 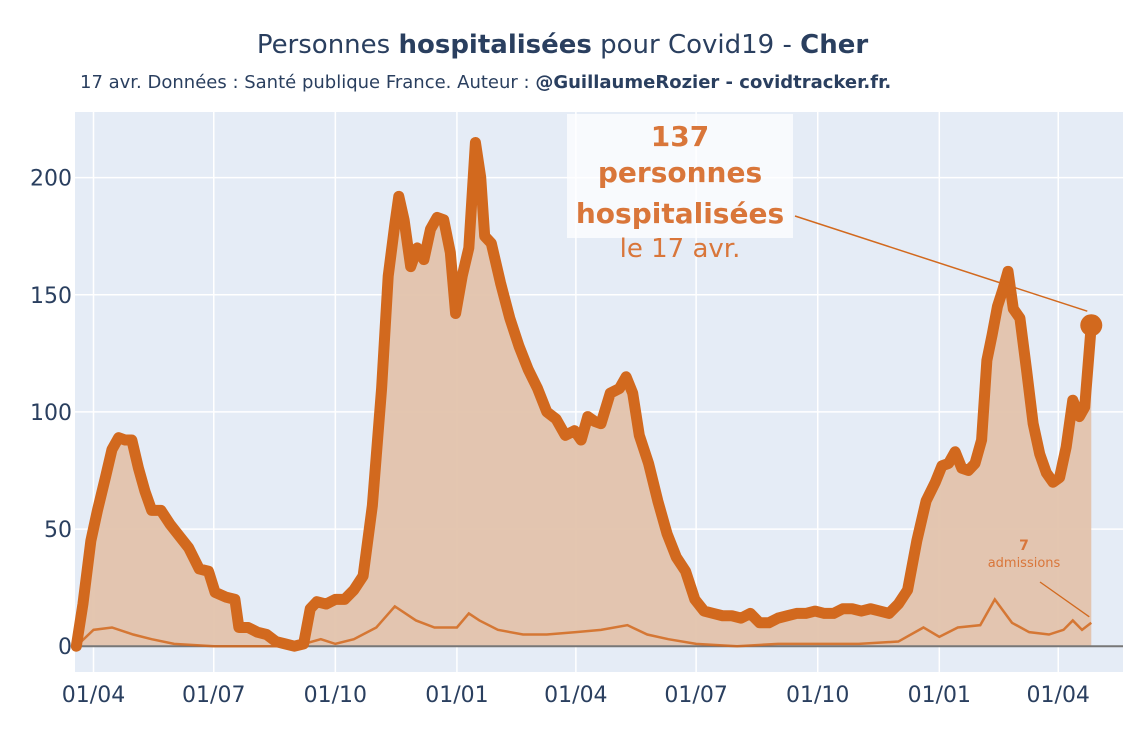 What do you see at coordinates (327, 45) in the screenshot?
I see `title-prefix: Personnes` at bounding box center [327, 45].